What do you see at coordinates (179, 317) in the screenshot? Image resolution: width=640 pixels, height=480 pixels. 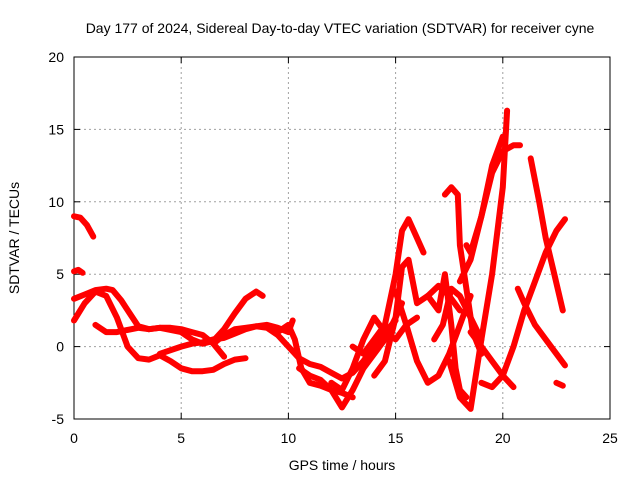 I see `series-sat-e` at bounding box center [179, 317].